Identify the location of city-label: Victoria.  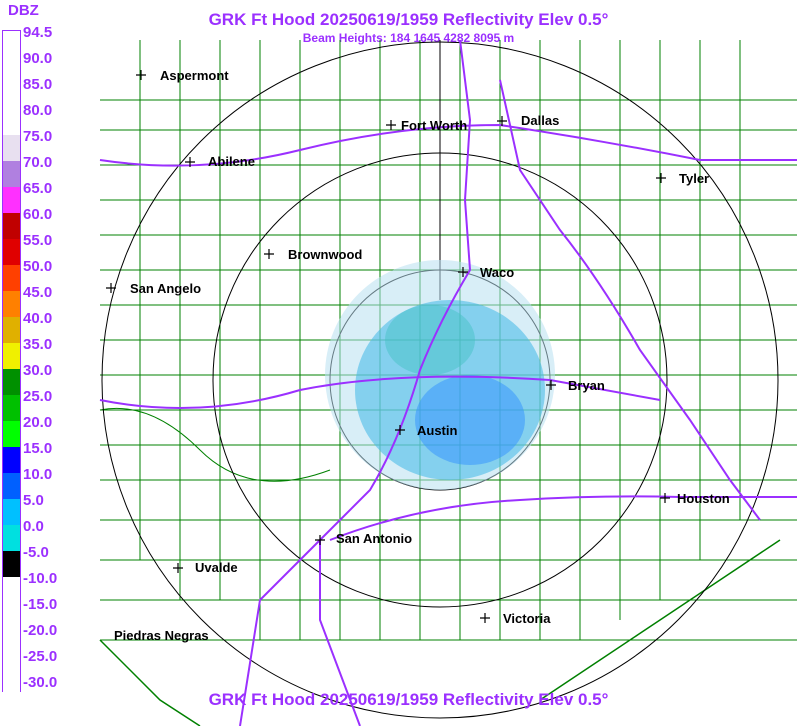
(527, 618).